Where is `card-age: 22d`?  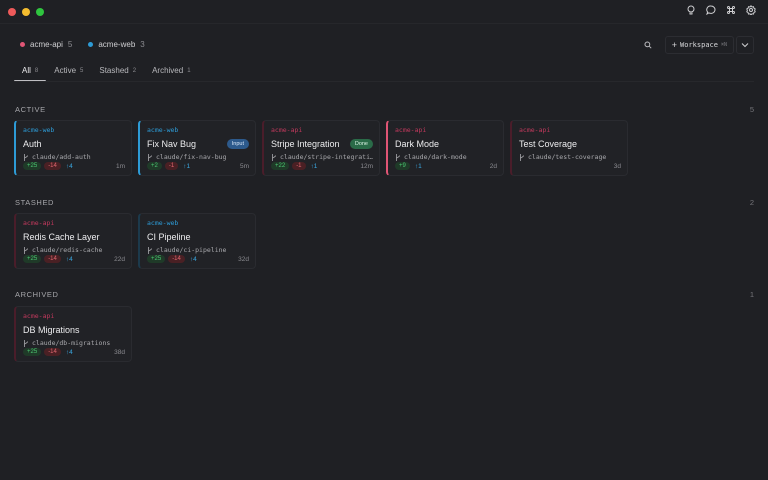
card-age: 22d is located at coordinates (119, 259).